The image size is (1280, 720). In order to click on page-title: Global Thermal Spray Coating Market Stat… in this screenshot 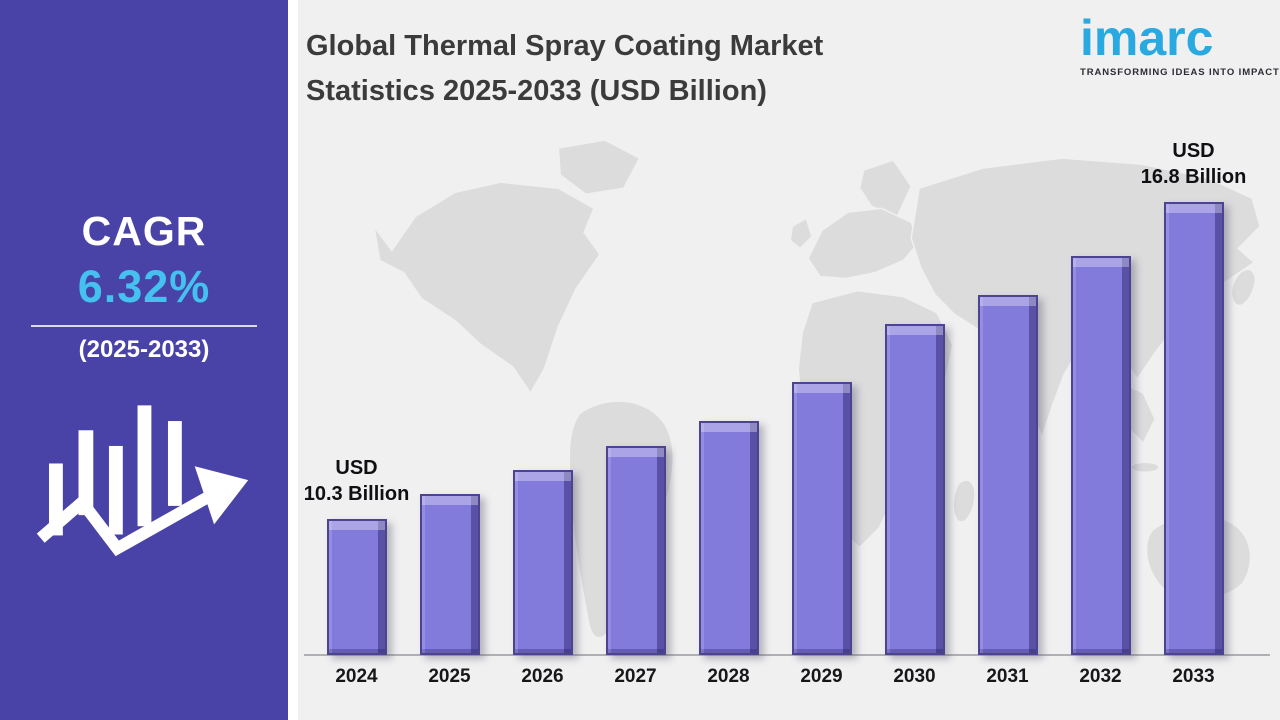, I will do `click(666, 69)`.